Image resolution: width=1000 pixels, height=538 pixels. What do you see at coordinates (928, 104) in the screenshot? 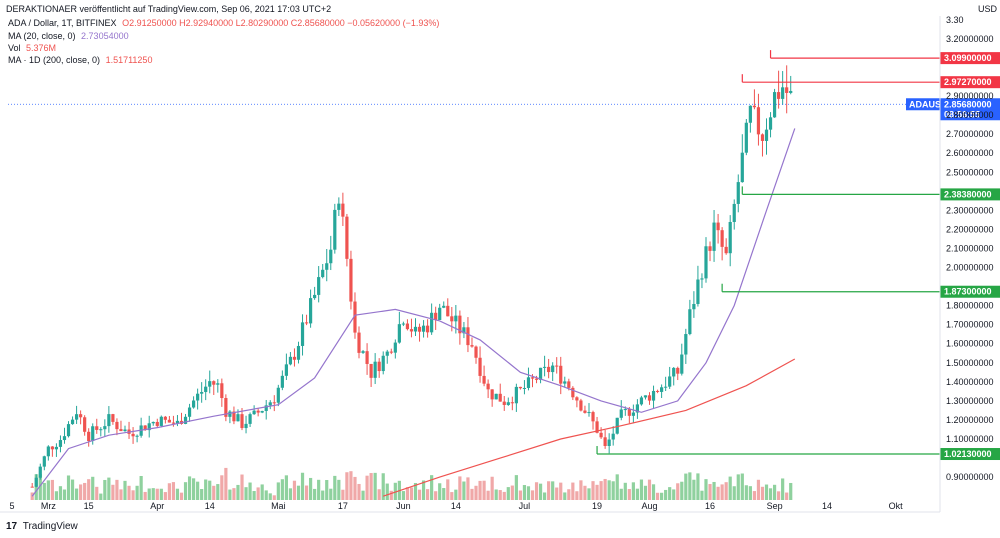
I see `symbol-label: ADAUSD` at bounding box center [928, 104].